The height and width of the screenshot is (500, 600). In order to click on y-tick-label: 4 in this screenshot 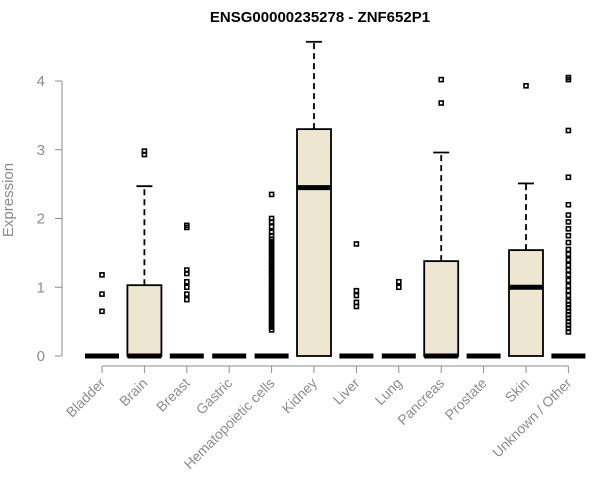, I will do `click(41, 81)`.